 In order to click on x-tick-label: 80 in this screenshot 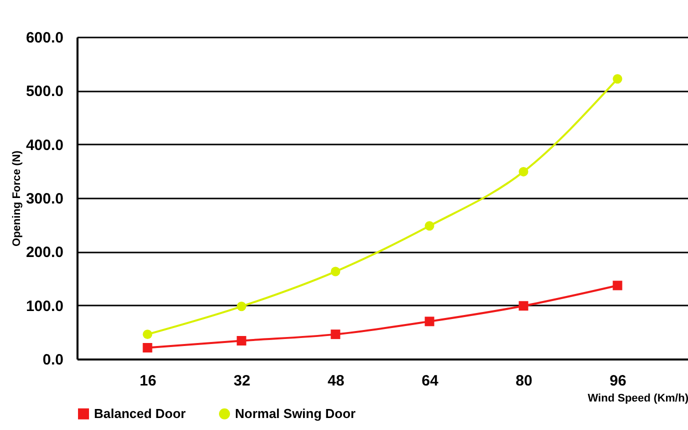, I will do `click(524, 381)`.